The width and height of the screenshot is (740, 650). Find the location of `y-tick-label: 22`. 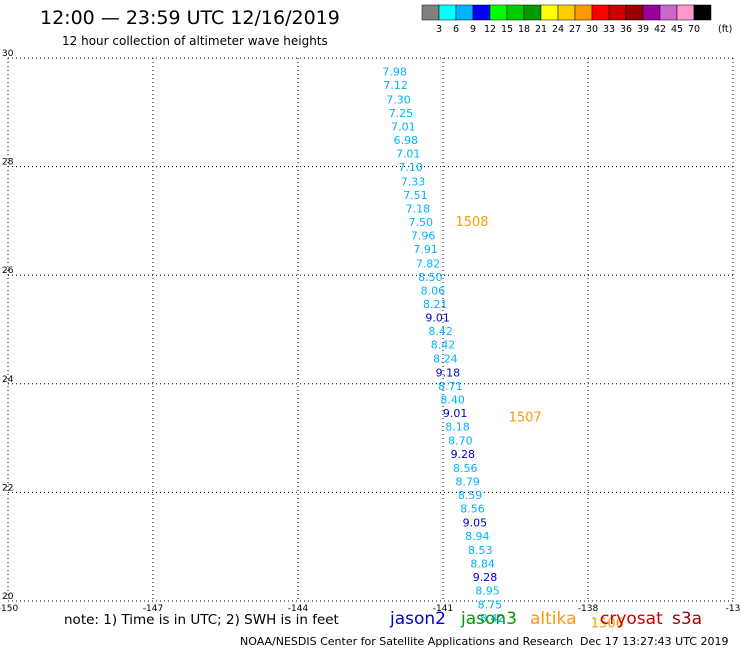

y-tick-label: 22 is located at coordinates (7, 488).